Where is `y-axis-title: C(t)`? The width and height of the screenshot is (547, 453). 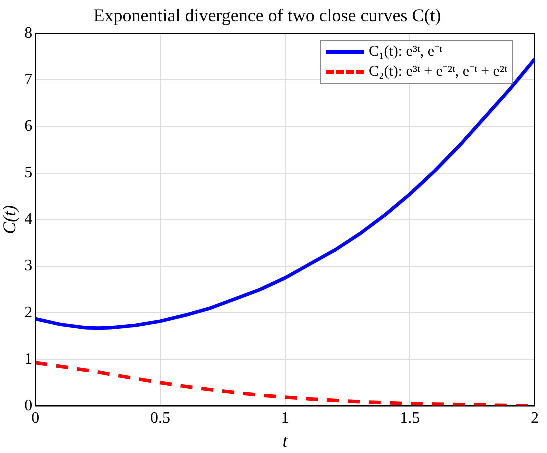
y-axis-title: C(t) is located at coordinates (10, 219).